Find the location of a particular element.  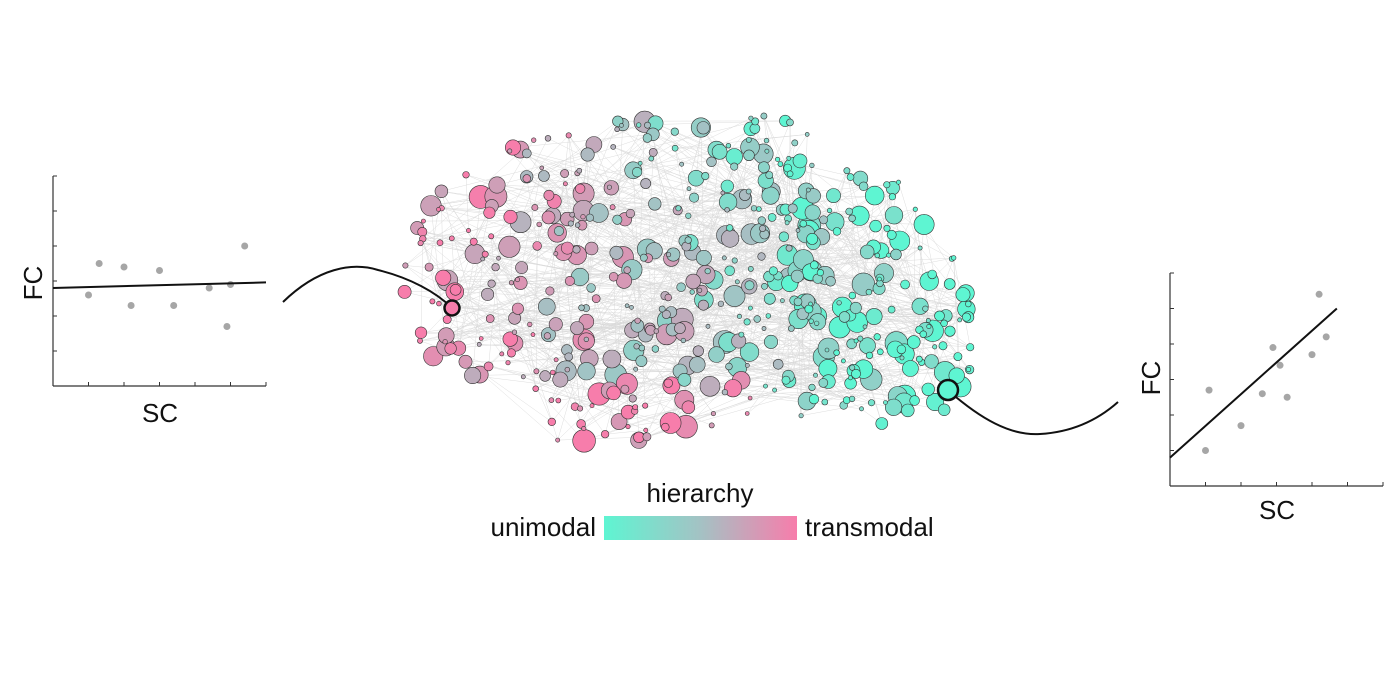

left-plot-ylabel: FC is located at coordinates (33, 283).